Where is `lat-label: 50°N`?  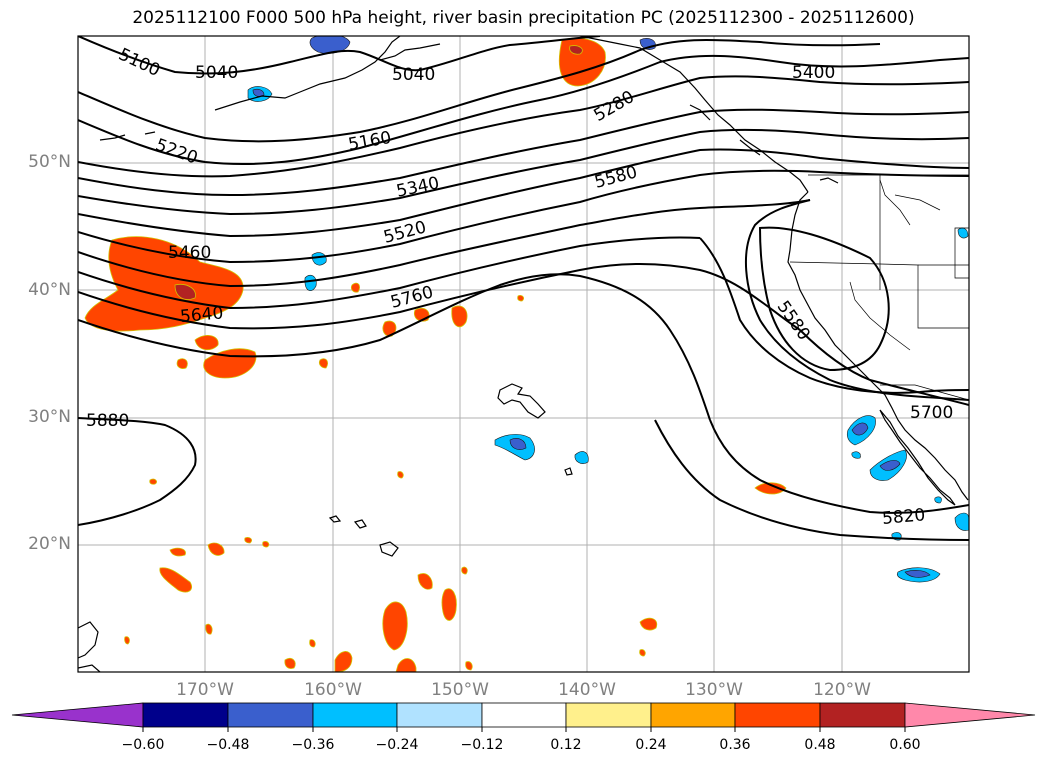 lat-label: 50°N is located at coordinates (49, 162).